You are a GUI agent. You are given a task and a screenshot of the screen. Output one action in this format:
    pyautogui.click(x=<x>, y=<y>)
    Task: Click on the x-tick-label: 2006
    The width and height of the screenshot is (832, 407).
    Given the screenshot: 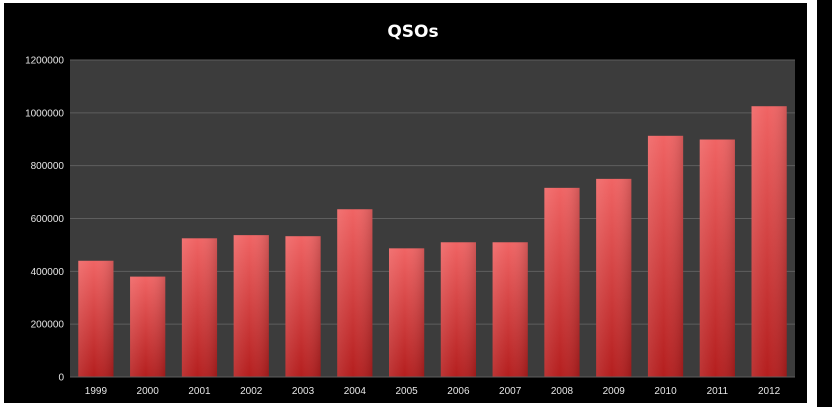 What is the action you would take?
    pyautogui.click(x=458, y=391)
    